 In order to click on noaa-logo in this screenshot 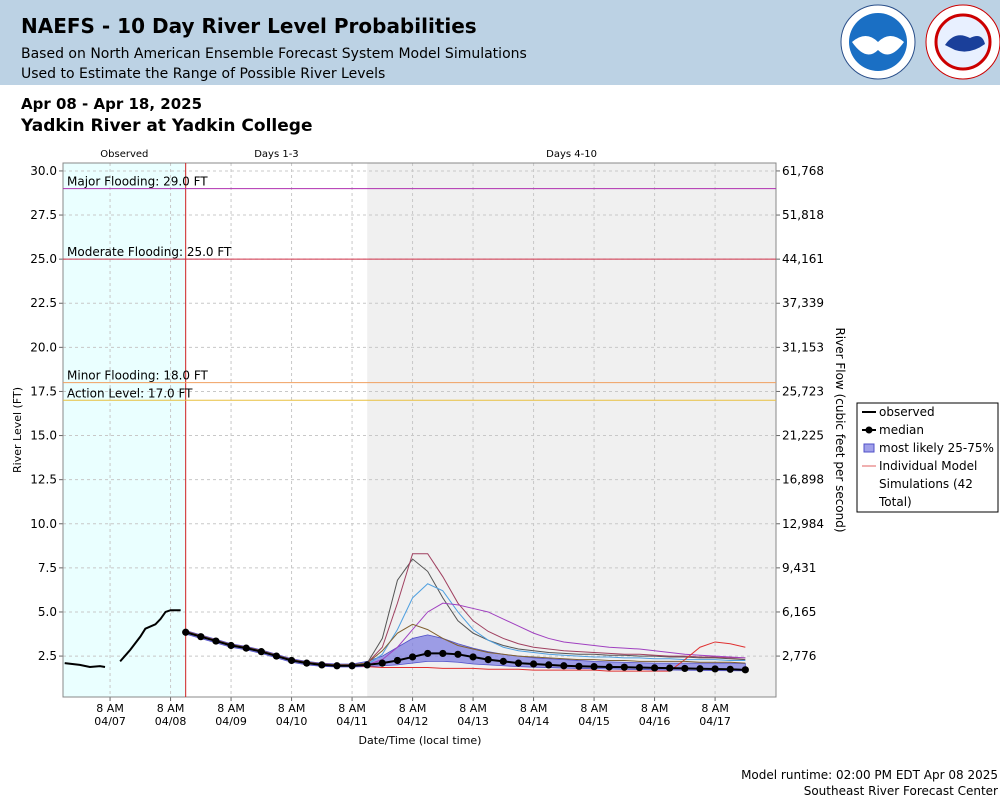, I will do `click(878, 42)`.